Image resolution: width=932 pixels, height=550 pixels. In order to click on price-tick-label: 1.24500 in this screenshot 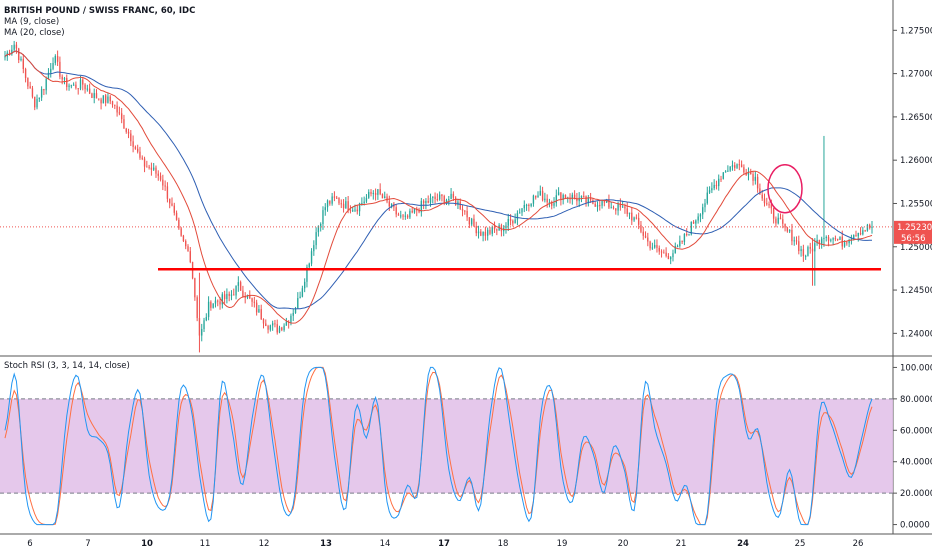, I will do `click(916, 291)`.